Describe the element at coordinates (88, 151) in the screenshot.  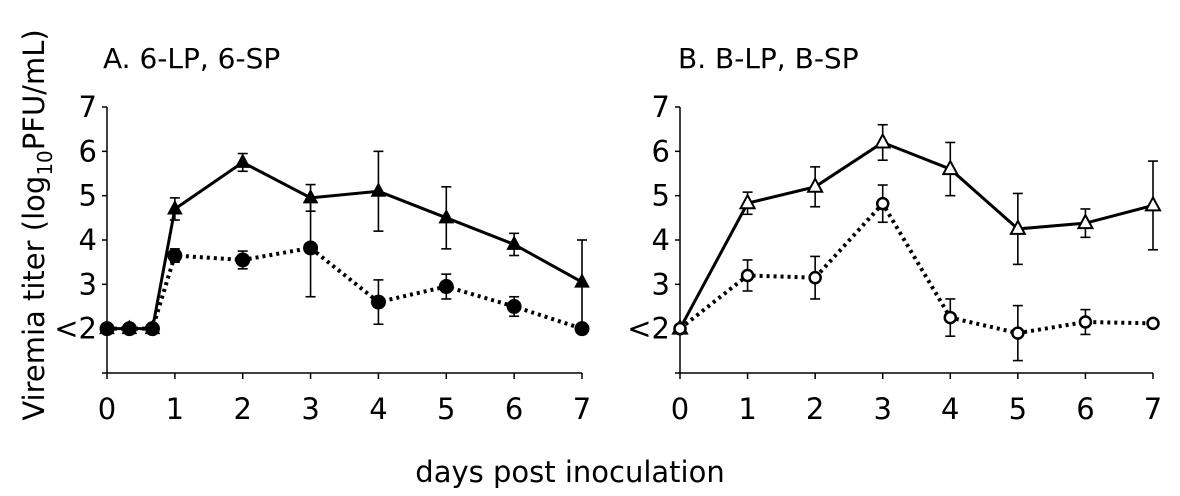
I see `panel-a-y-tick-label: 6` at that location.